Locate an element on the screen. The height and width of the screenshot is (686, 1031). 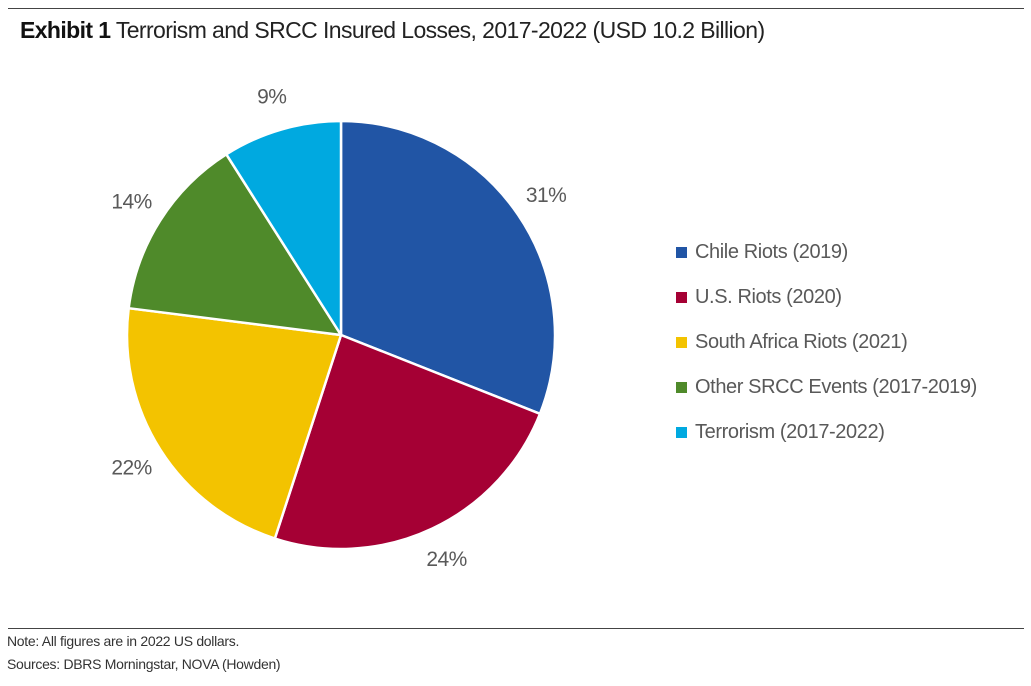
data-label-u-s-riots-2020: 24% is located at coordinates (446, 559).